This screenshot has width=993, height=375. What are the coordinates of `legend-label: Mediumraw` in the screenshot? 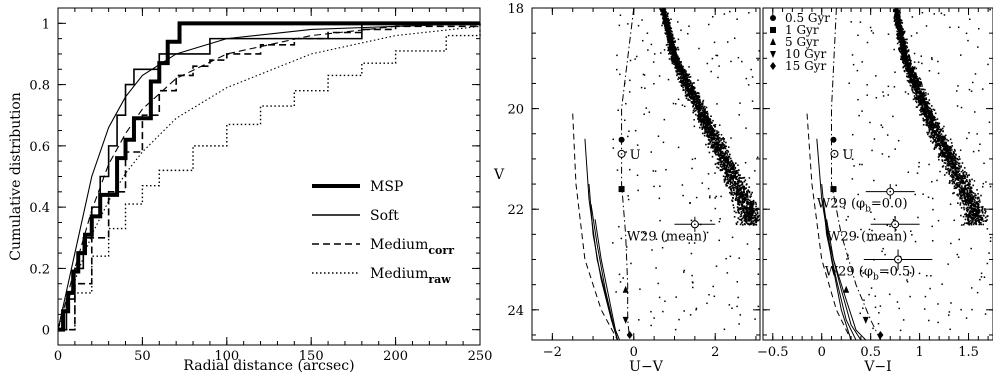 It's located at (410, 276).